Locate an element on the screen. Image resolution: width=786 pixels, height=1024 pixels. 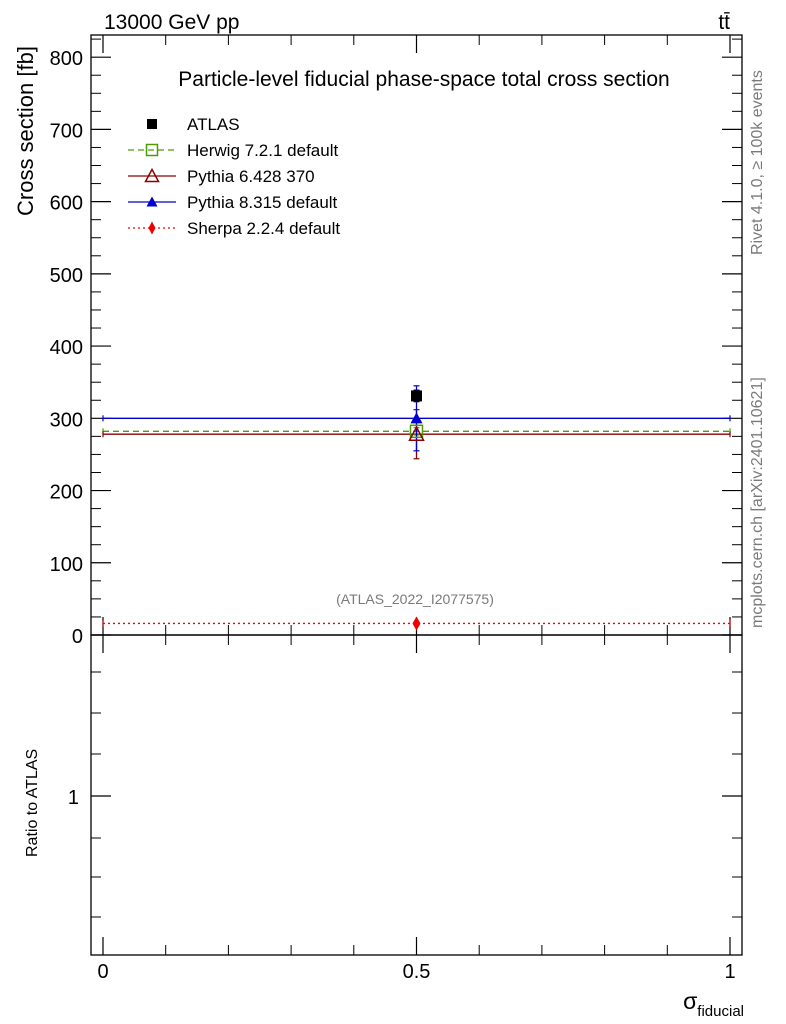
mcplots-label: mcplots.cern.ch [arXiv:2401.10621] is located at coordinates (757, 502).